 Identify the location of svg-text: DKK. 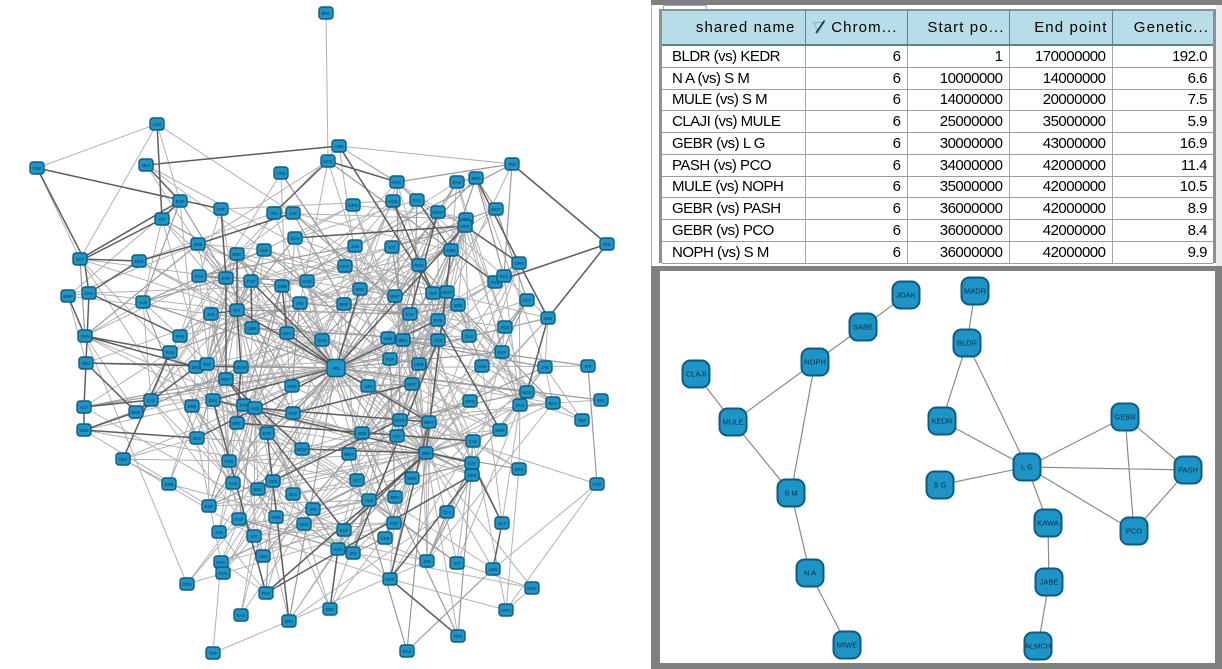
(548, 318).